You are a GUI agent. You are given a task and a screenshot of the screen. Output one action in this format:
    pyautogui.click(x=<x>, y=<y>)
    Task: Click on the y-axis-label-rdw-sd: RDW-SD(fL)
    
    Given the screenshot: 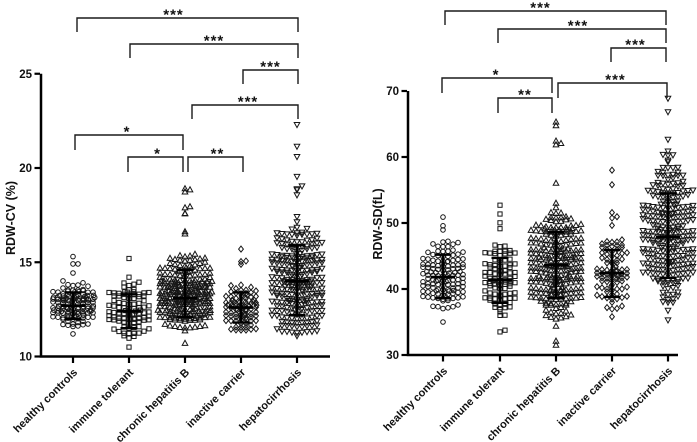 What is the action you would take?
    pyautogui.click(x=378, y=223)
    